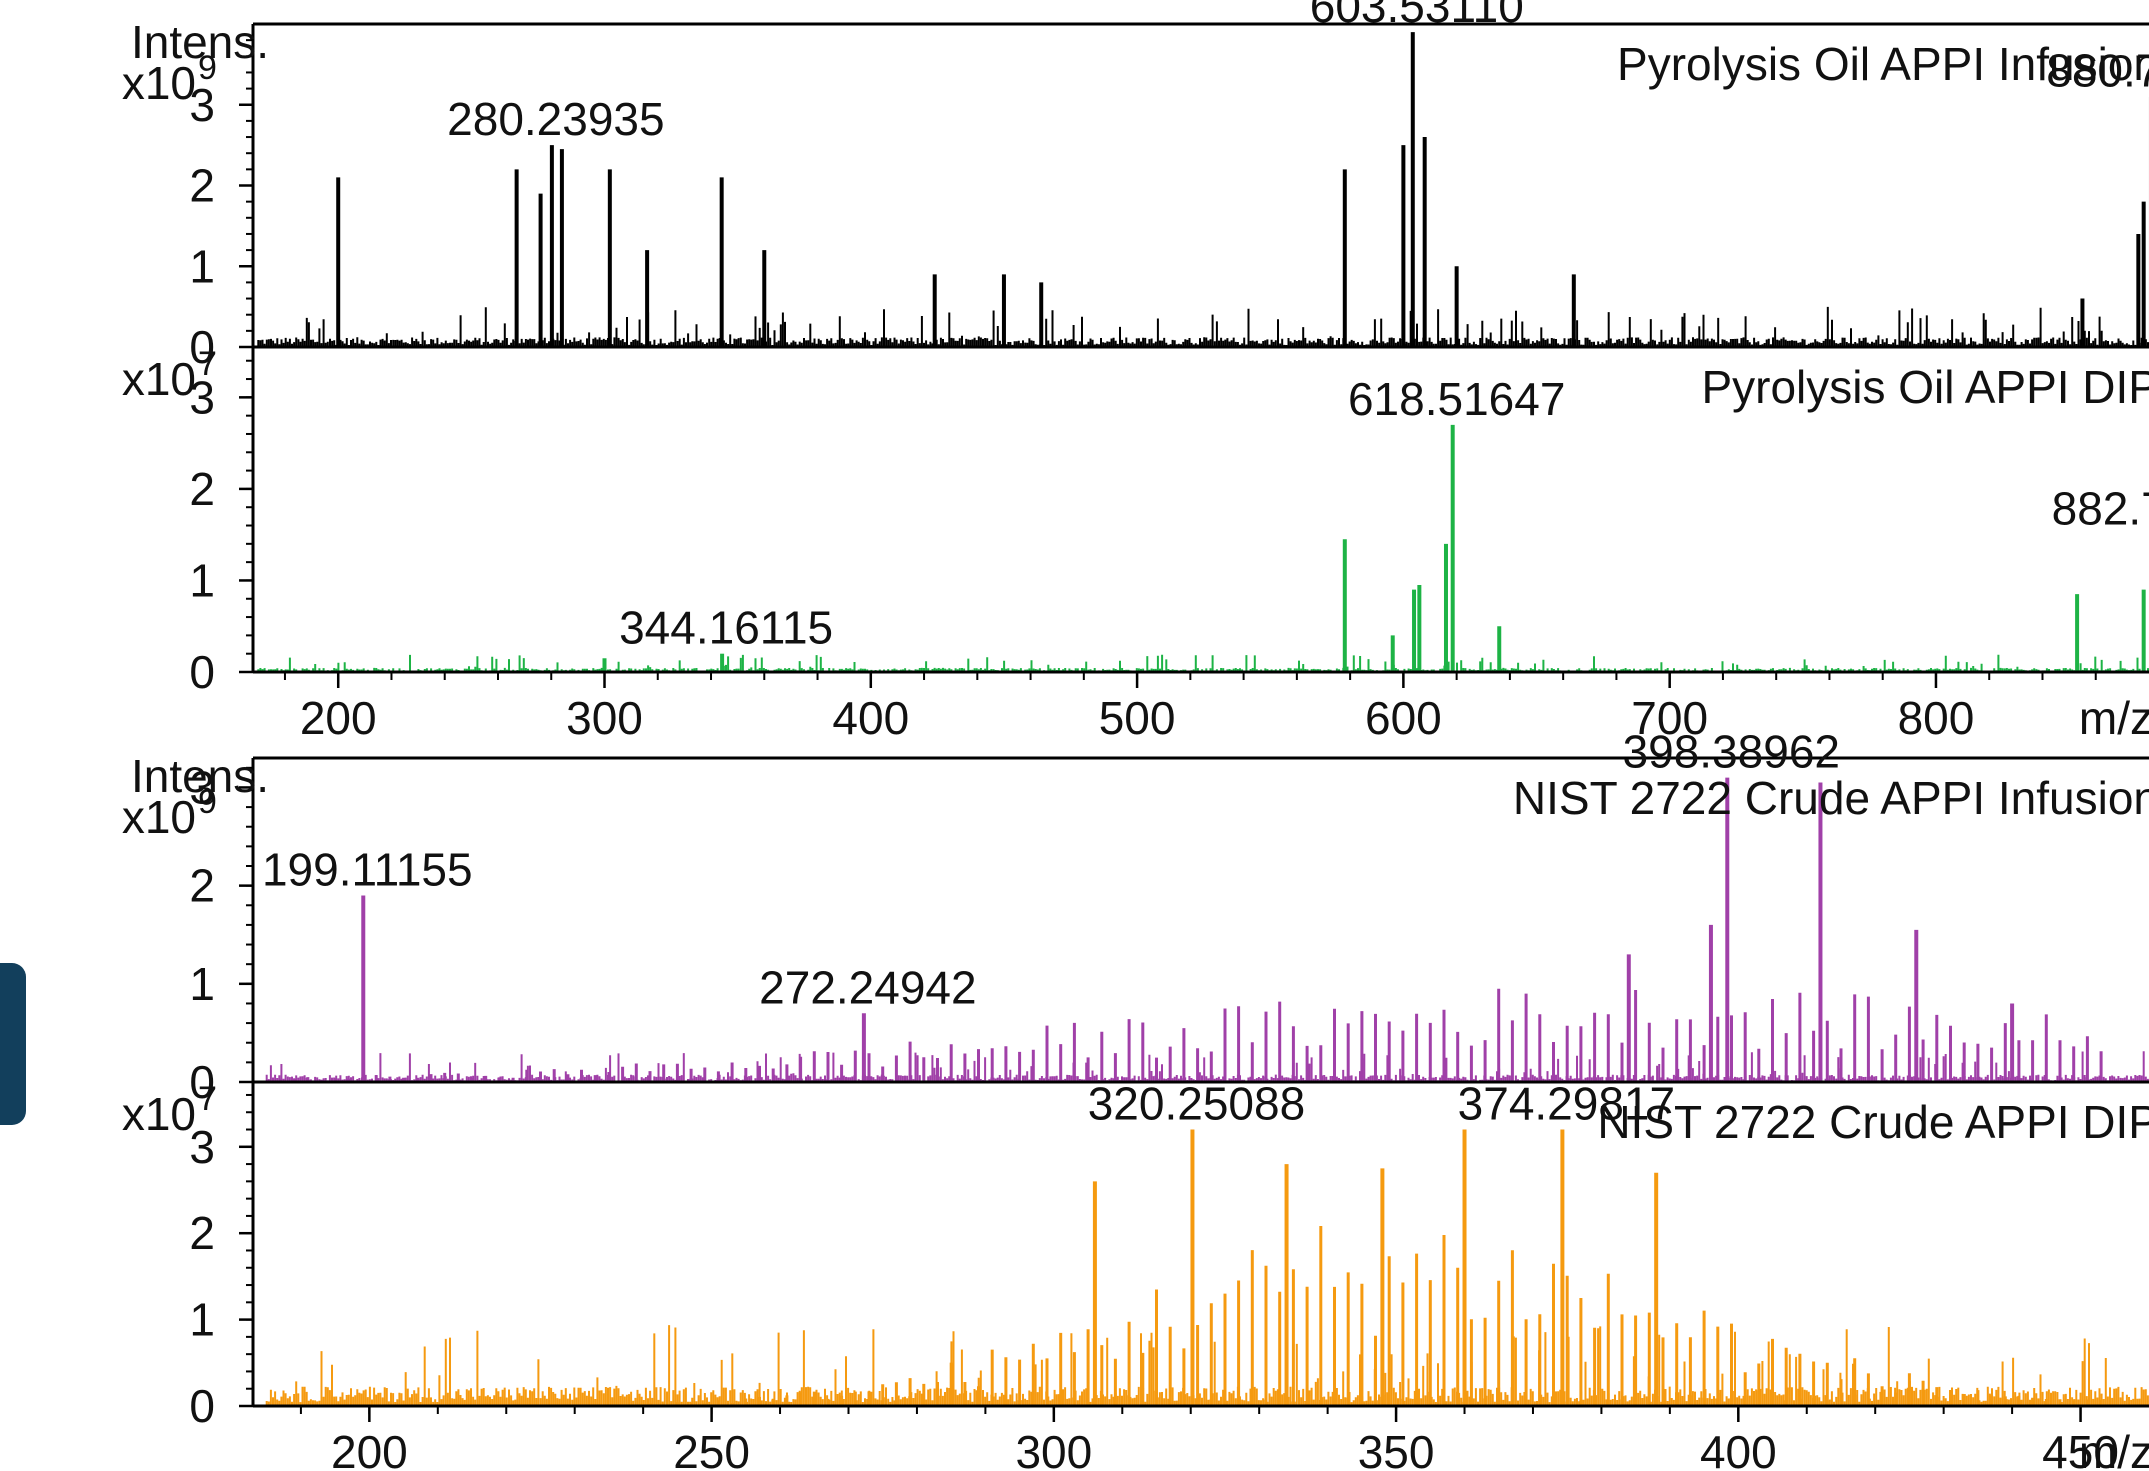  I want to click on y-tick-label-0-0: 0, so click(202, 347).